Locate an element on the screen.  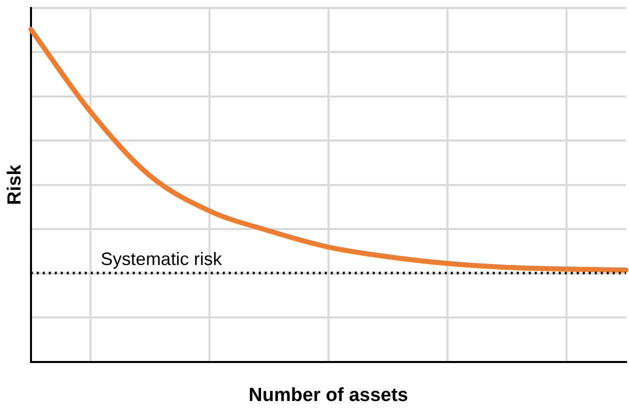
x-axis-title: Number of assets is located at coordinates (328, 395).